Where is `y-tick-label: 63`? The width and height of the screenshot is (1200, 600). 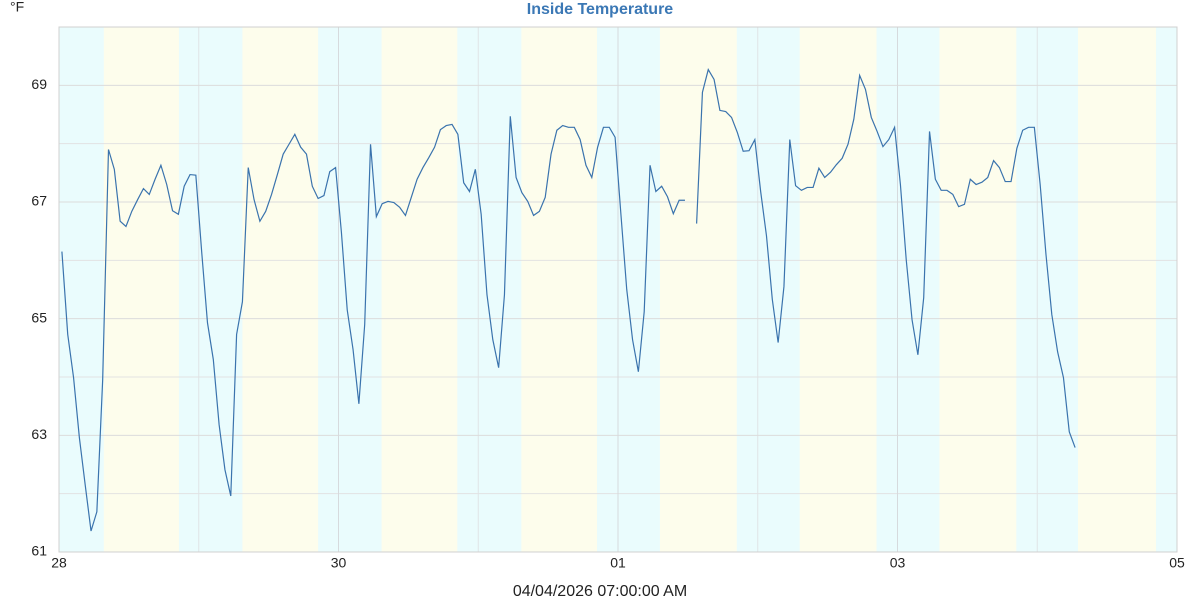
y-tick-label: 63 is located at coordinates (39, 434).